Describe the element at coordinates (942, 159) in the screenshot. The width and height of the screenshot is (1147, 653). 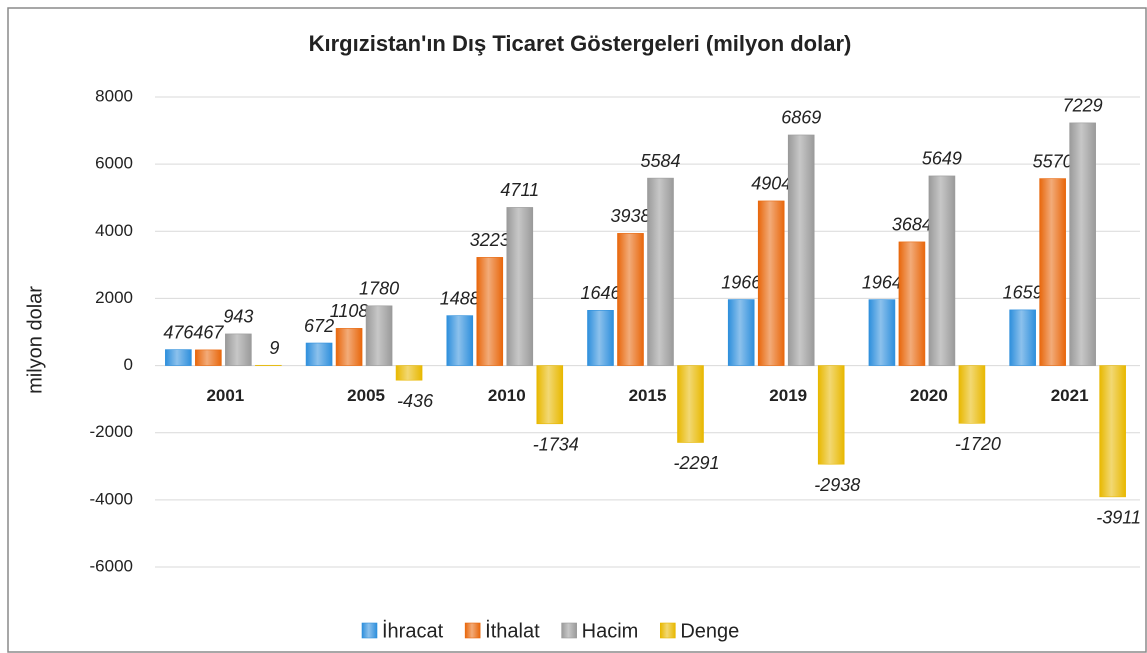
I see `value-label: 5649` at that location.